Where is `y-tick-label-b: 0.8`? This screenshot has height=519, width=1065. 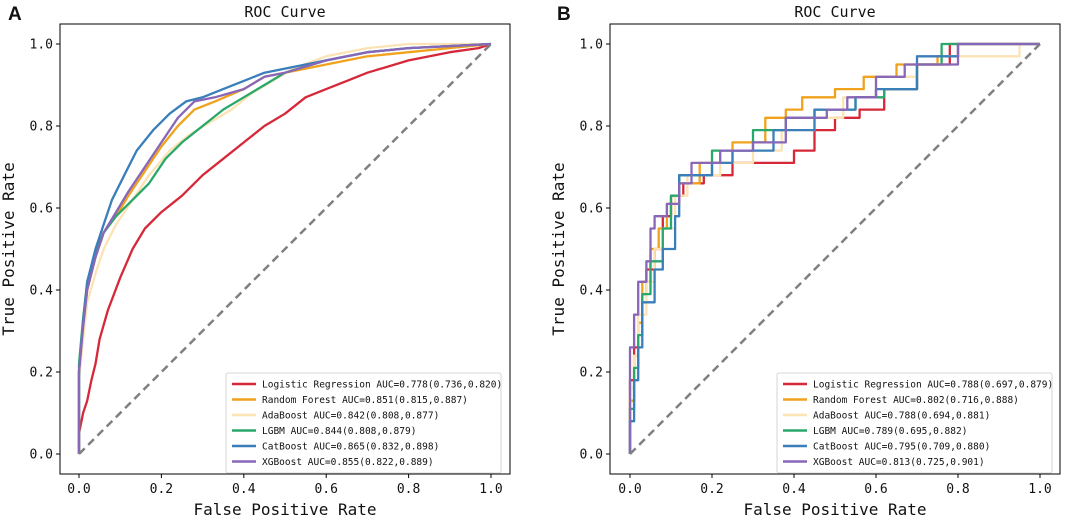
y-tick-label-b: 0.8 is located at coordinates (591, 127).